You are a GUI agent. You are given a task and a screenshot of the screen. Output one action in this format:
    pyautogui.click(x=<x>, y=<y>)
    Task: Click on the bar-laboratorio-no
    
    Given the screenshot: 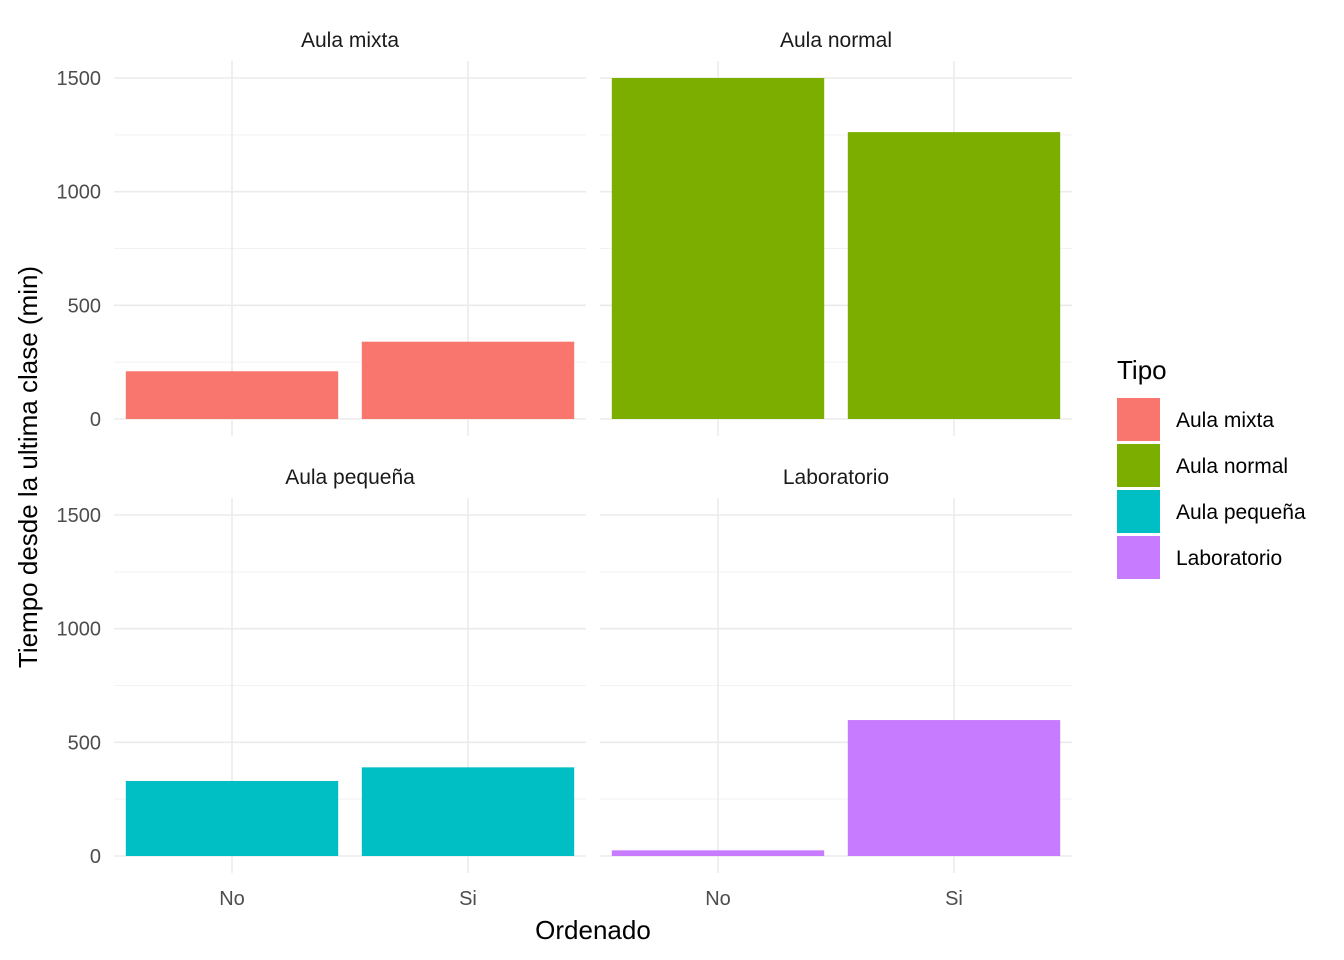 What is the action you would take?
    pyautogui.click(x=718, y=853)
    